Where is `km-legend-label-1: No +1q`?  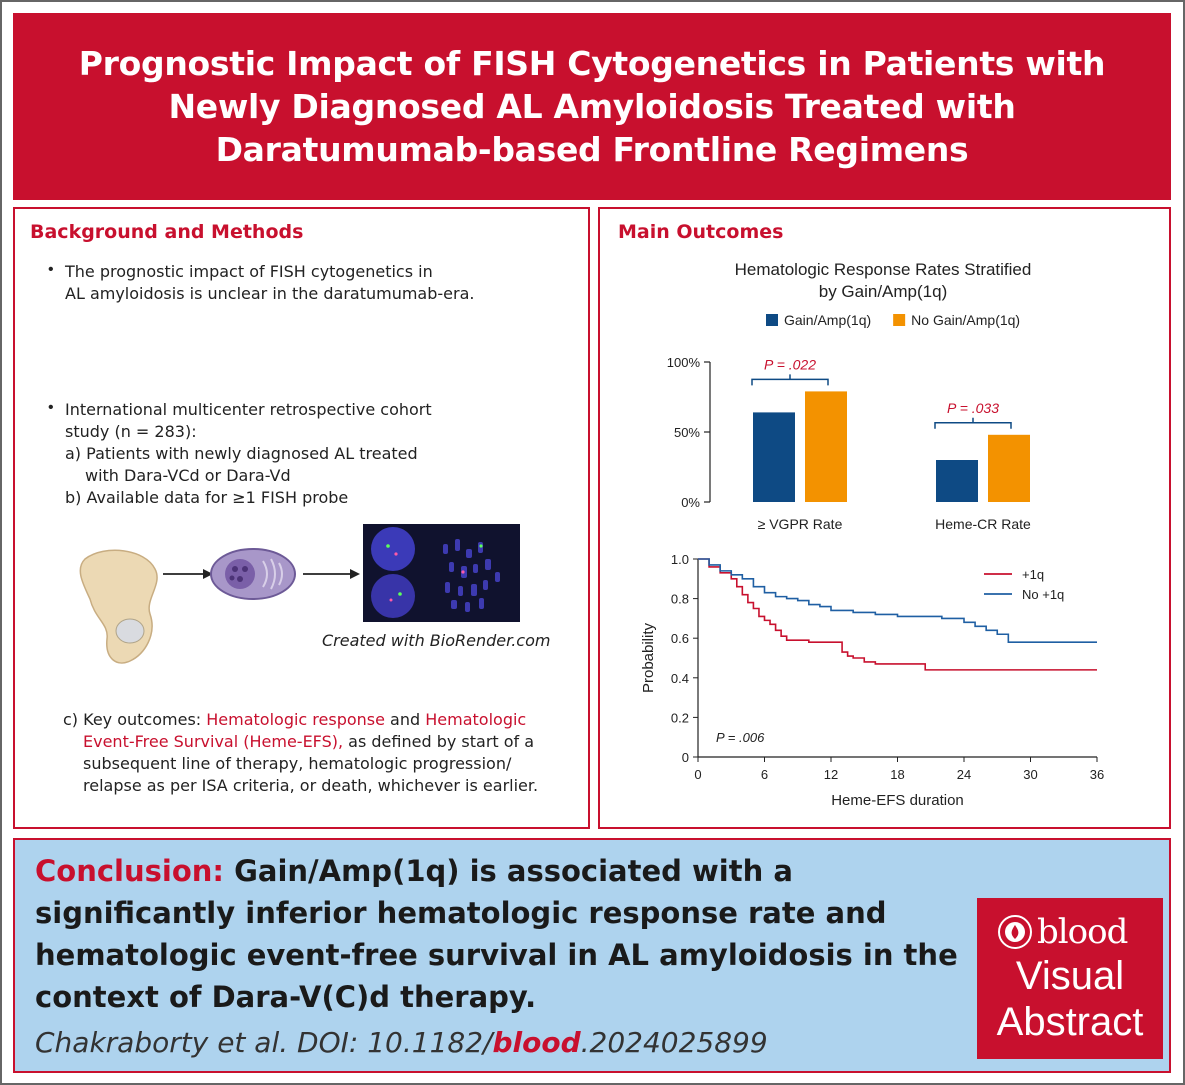
km-legend-label-1: No +1q is located at coordinates (1043, 594).